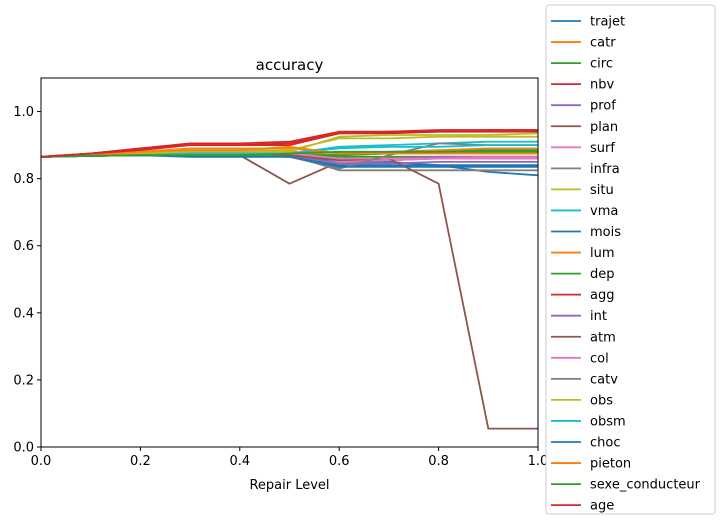  What do you see at coordinates (580, 358) in the screenshot?
I see `legend-entry-col: col` at bounding box center [580, 358].